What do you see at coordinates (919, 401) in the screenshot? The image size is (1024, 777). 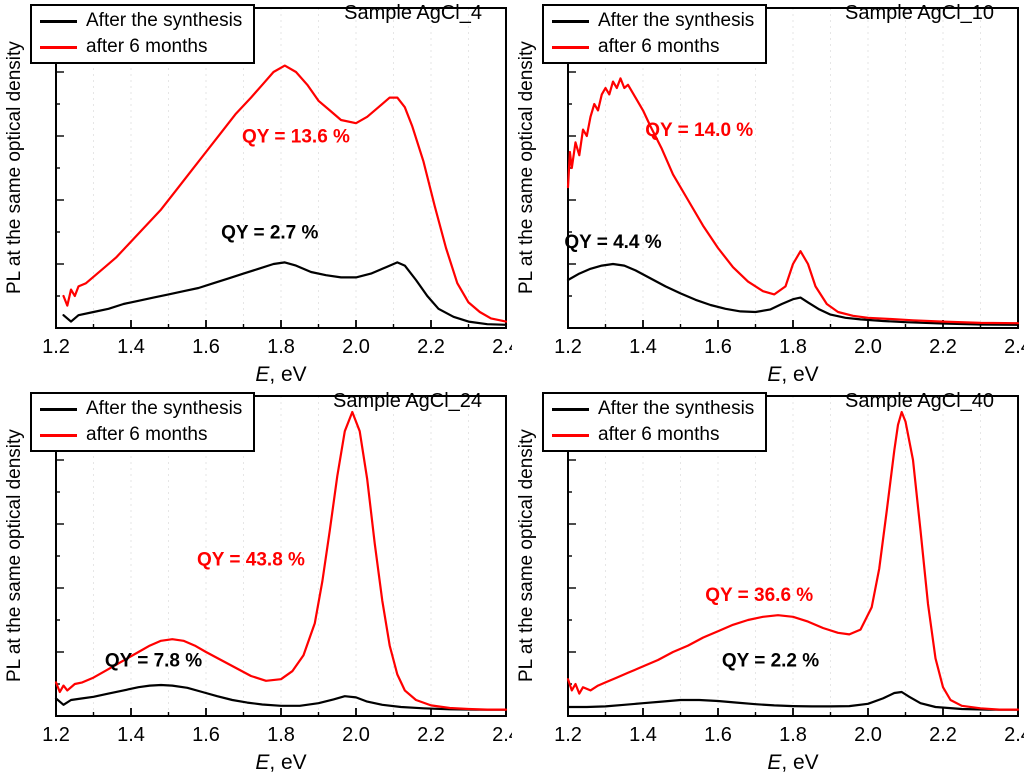 I see `chart-title: Sample AgCl_40` at bounding box center [919, 401].